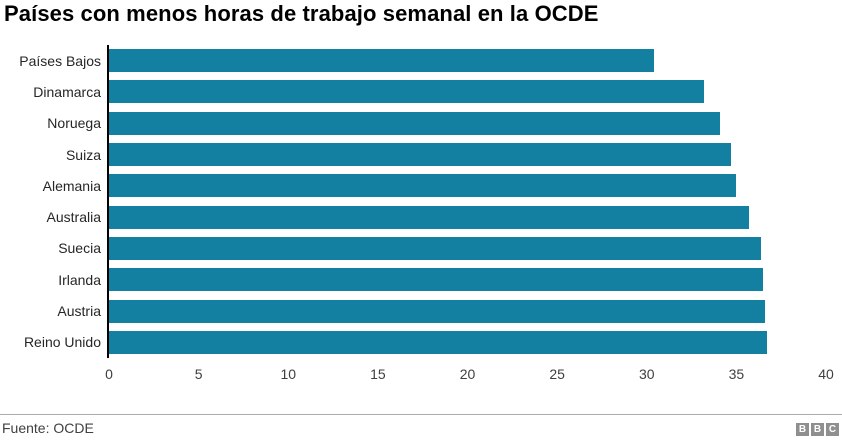 Image resolution: width=842 pixels, height=441 pixels. I want to click on category-label: Australia, so click(73, 217).